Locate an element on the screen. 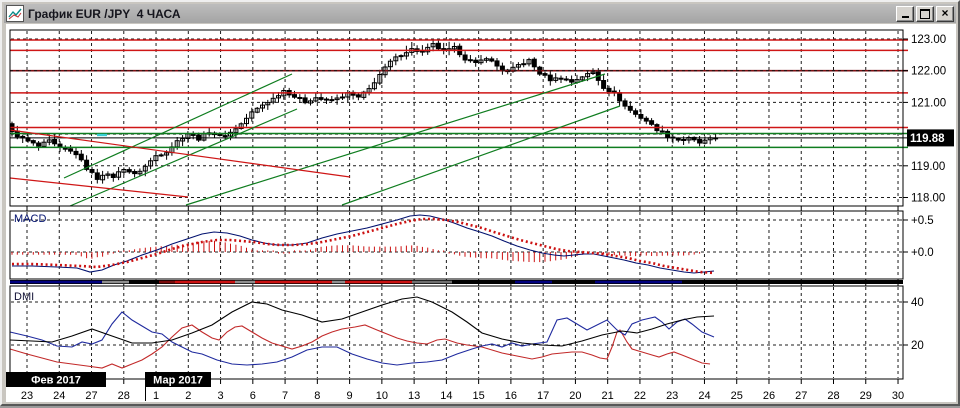  macd-signal-line is located at coordinates (363, 246).